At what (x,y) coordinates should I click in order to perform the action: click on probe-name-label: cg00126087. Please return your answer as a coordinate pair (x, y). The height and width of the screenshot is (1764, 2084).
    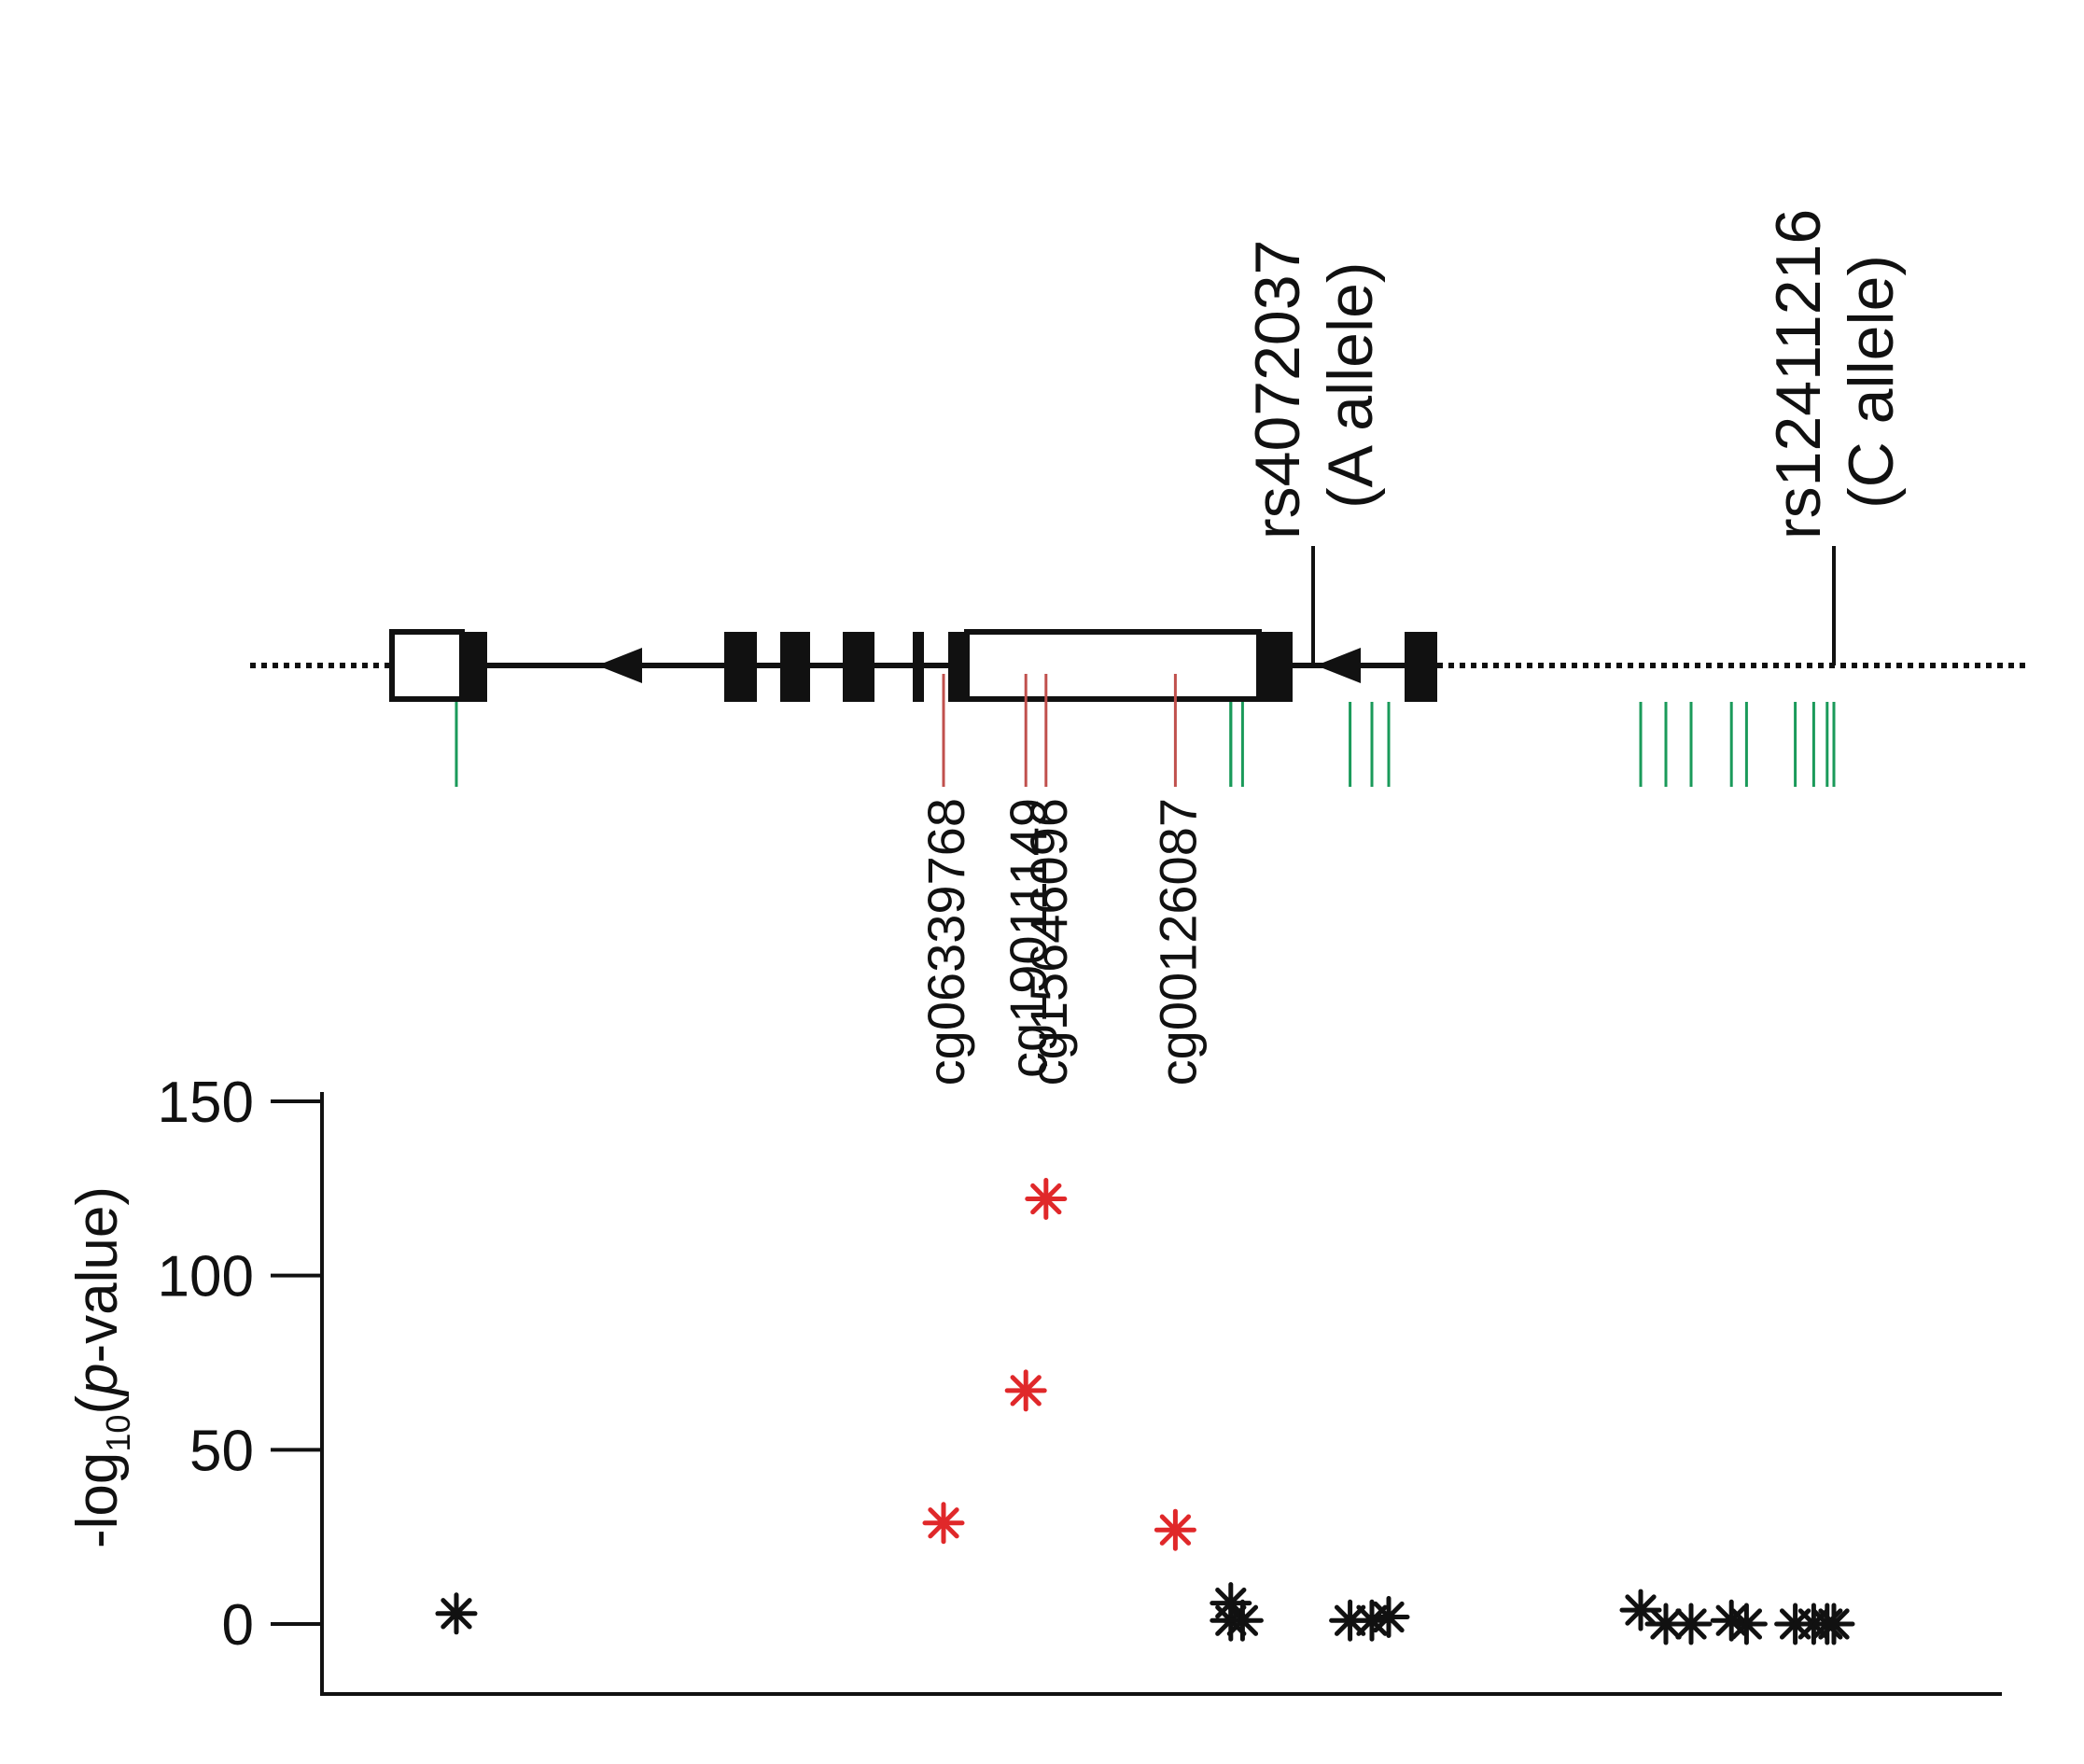
    Looking at the image, I should click on (1177, 941).